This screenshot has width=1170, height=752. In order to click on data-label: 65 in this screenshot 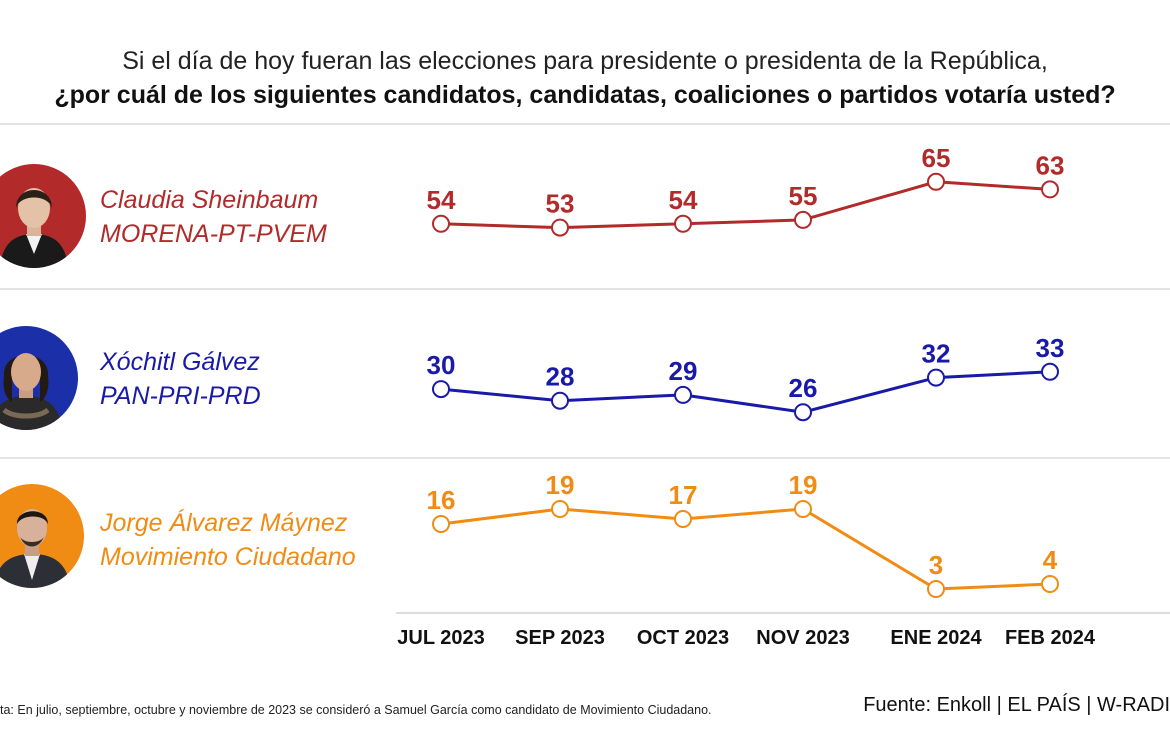, I will do `click(936, 158)`.